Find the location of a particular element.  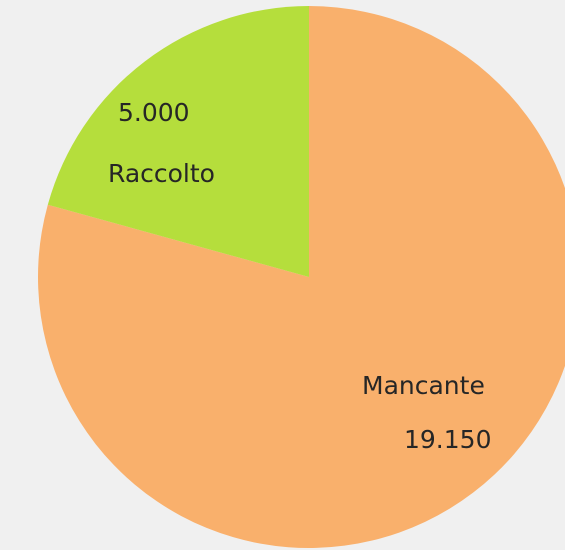

data-label-category-mancante: Mancante is located at coordinates (423, 385).